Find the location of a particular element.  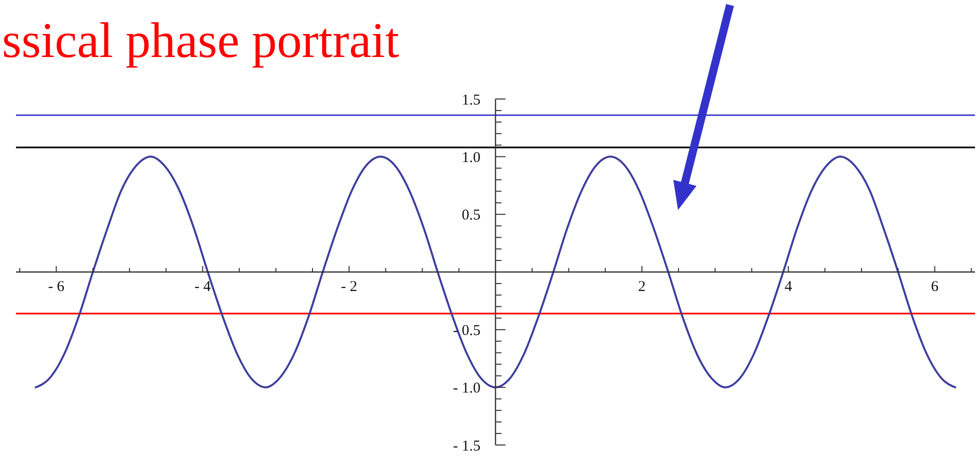

y-tick-label: - 1.5 is located at coordinates (466, 446).